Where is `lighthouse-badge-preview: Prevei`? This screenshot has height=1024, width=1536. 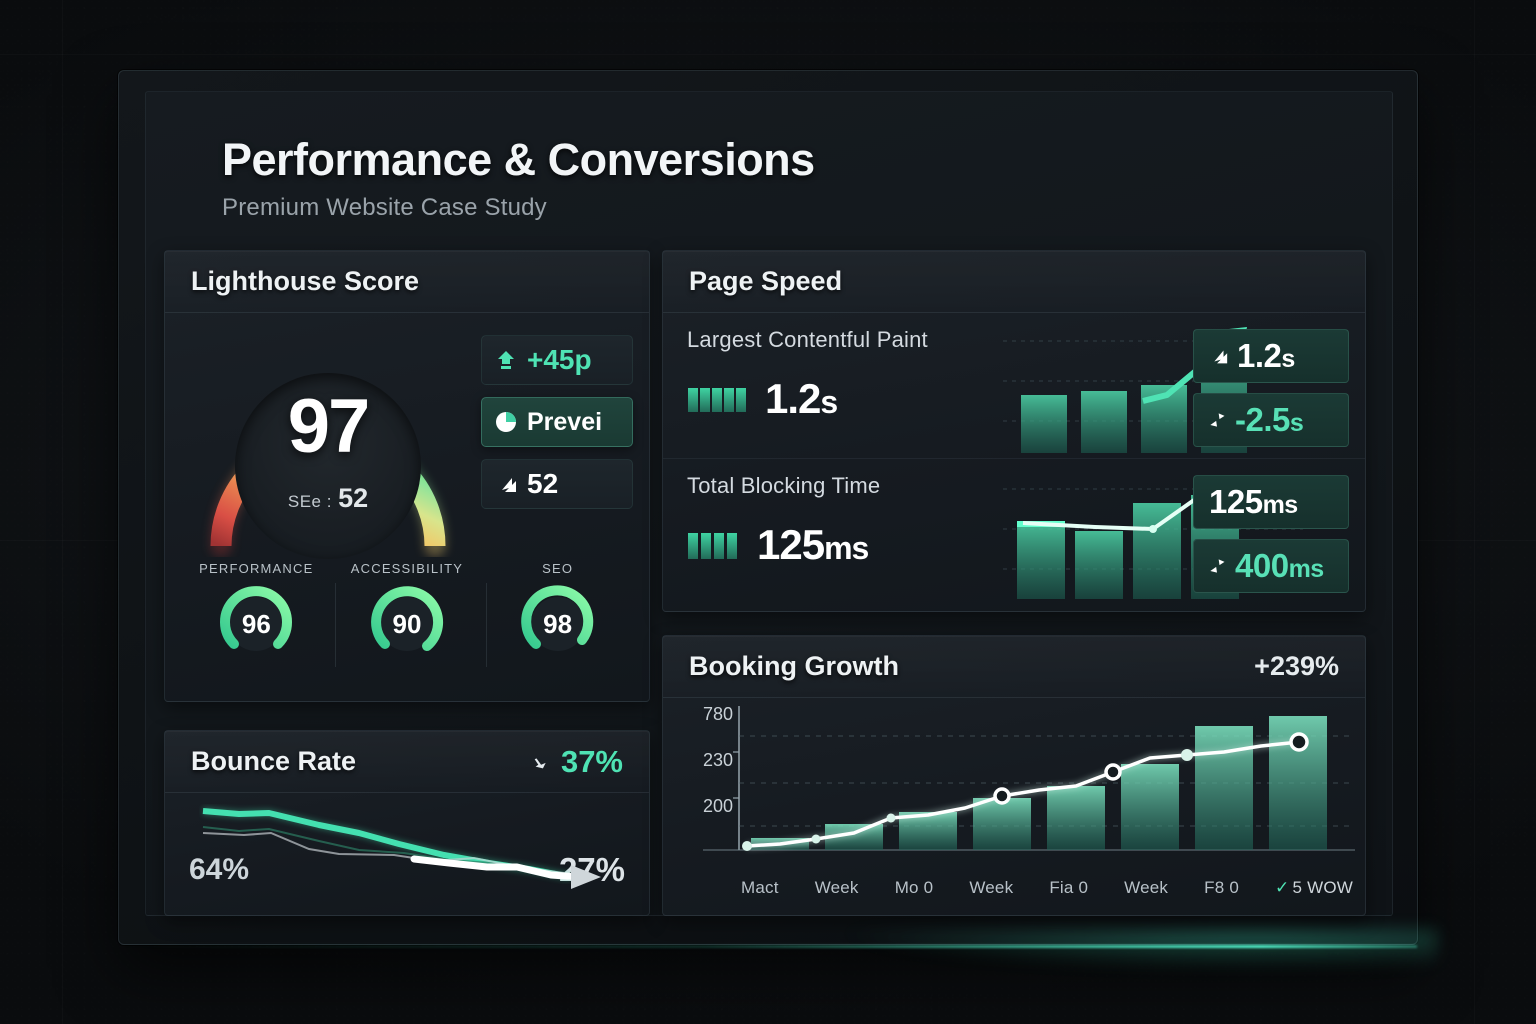
lighthouse-badge-preview: Prevei is located at coordinates (557, 422).